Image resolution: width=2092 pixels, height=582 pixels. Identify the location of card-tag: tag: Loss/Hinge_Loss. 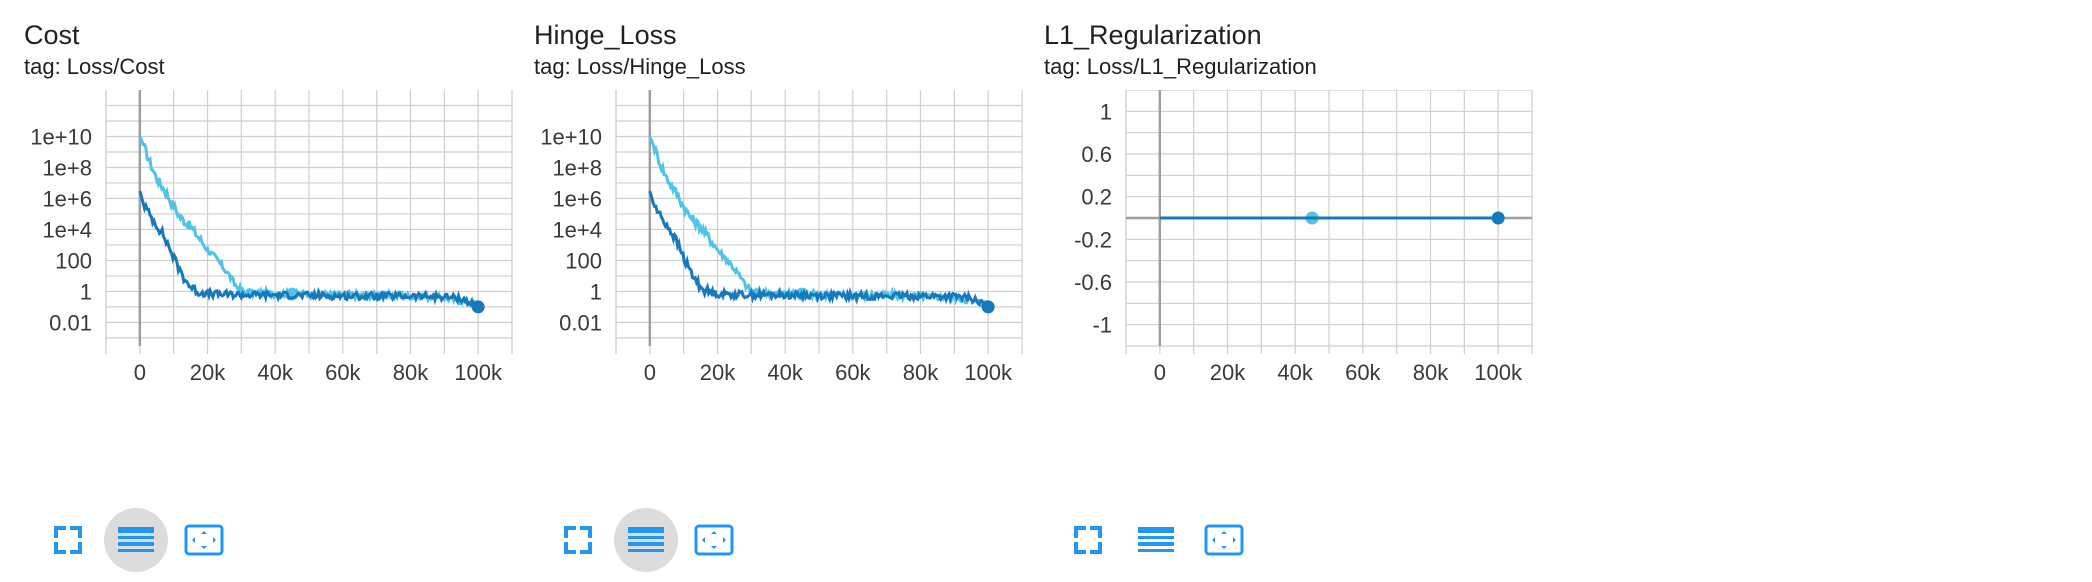
(640, 66).